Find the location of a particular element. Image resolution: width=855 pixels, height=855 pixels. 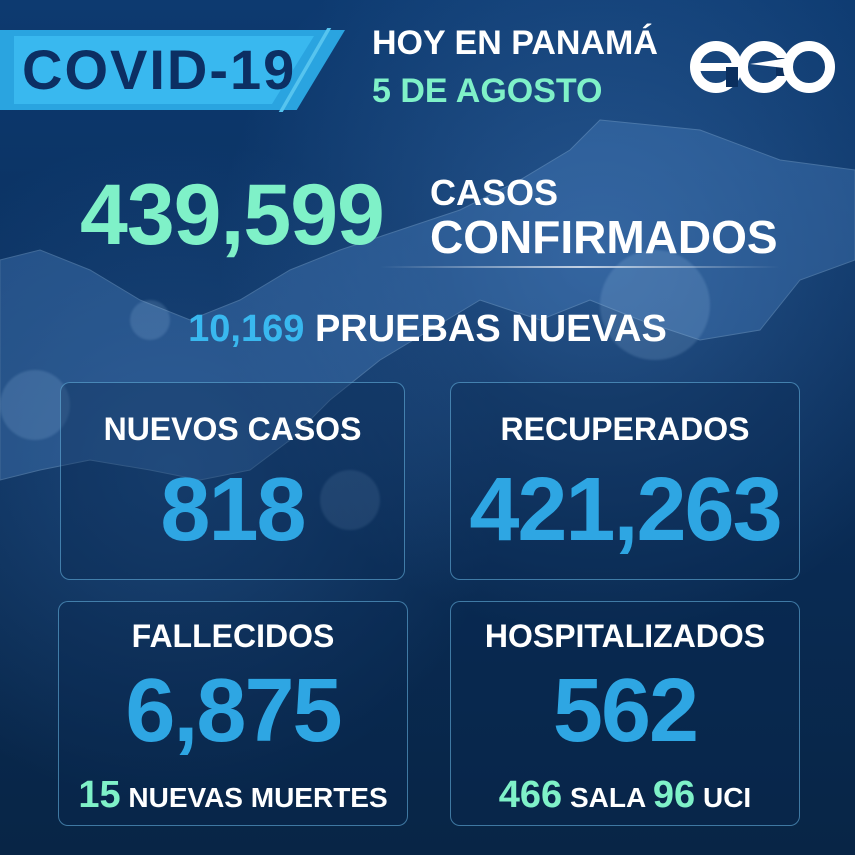

ward-value: 466 is located at coordinates (530, 795).